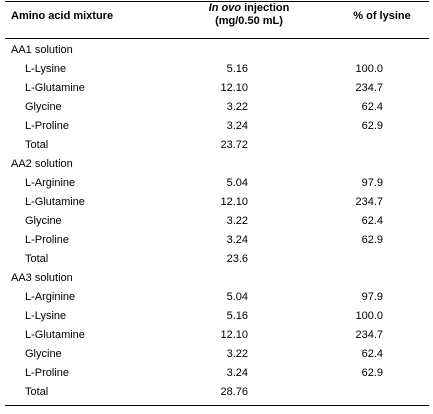 The image size is (433, 414). I want to click on row-injection-value: 23.6, so click(237, 259).